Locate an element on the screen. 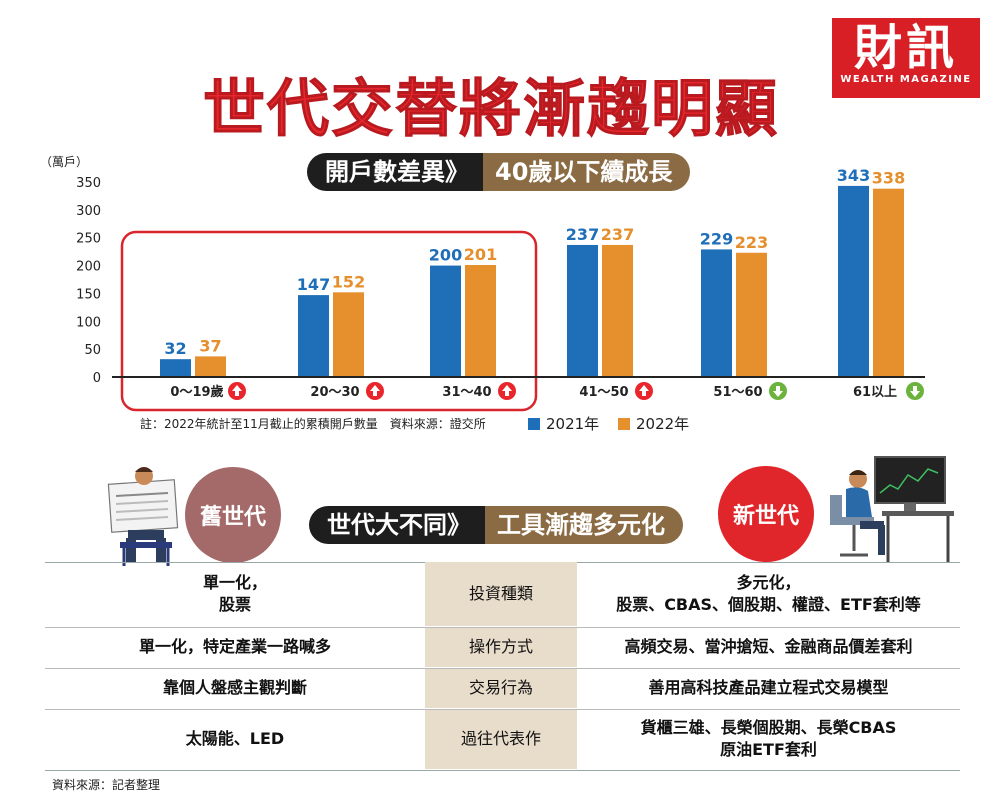 The height and width of the screenshot is (803, 1000). y-tick-label: 300 is located at coordinates (88, 211).